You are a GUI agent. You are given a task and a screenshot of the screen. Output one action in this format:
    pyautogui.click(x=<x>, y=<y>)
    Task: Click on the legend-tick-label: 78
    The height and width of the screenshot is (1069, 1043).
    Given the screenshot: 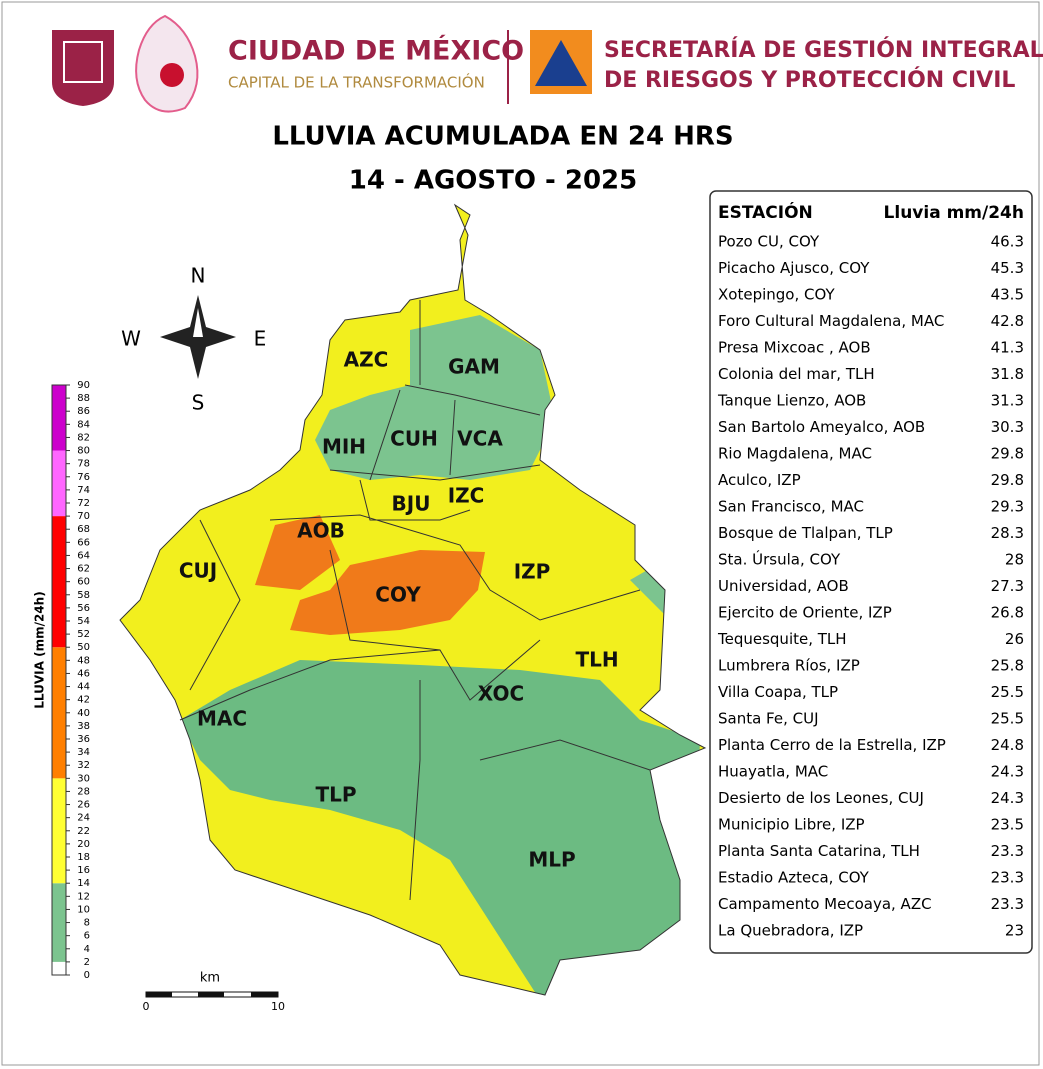 What is the action you would take?
    pyautogui.click(x=83, y=464)
    